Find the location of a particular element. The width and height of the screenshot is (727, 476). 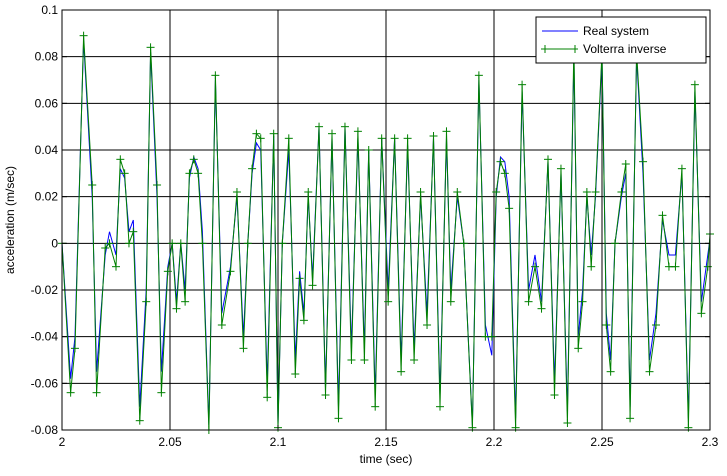

x-tick-label: 2.2 is located at coordinates (494, 442).